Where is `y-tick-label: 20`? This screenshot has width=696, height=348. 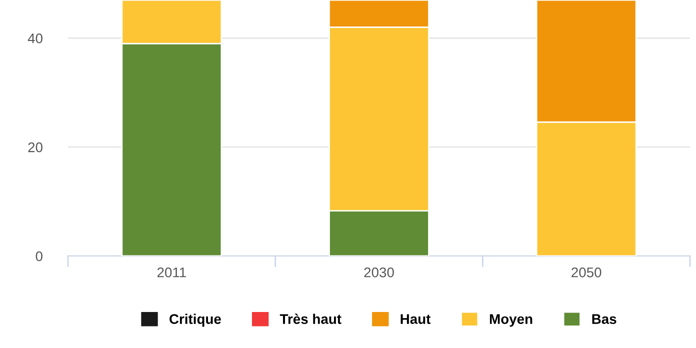
y-tick-label: 20 is located at coordinates (35, 147).